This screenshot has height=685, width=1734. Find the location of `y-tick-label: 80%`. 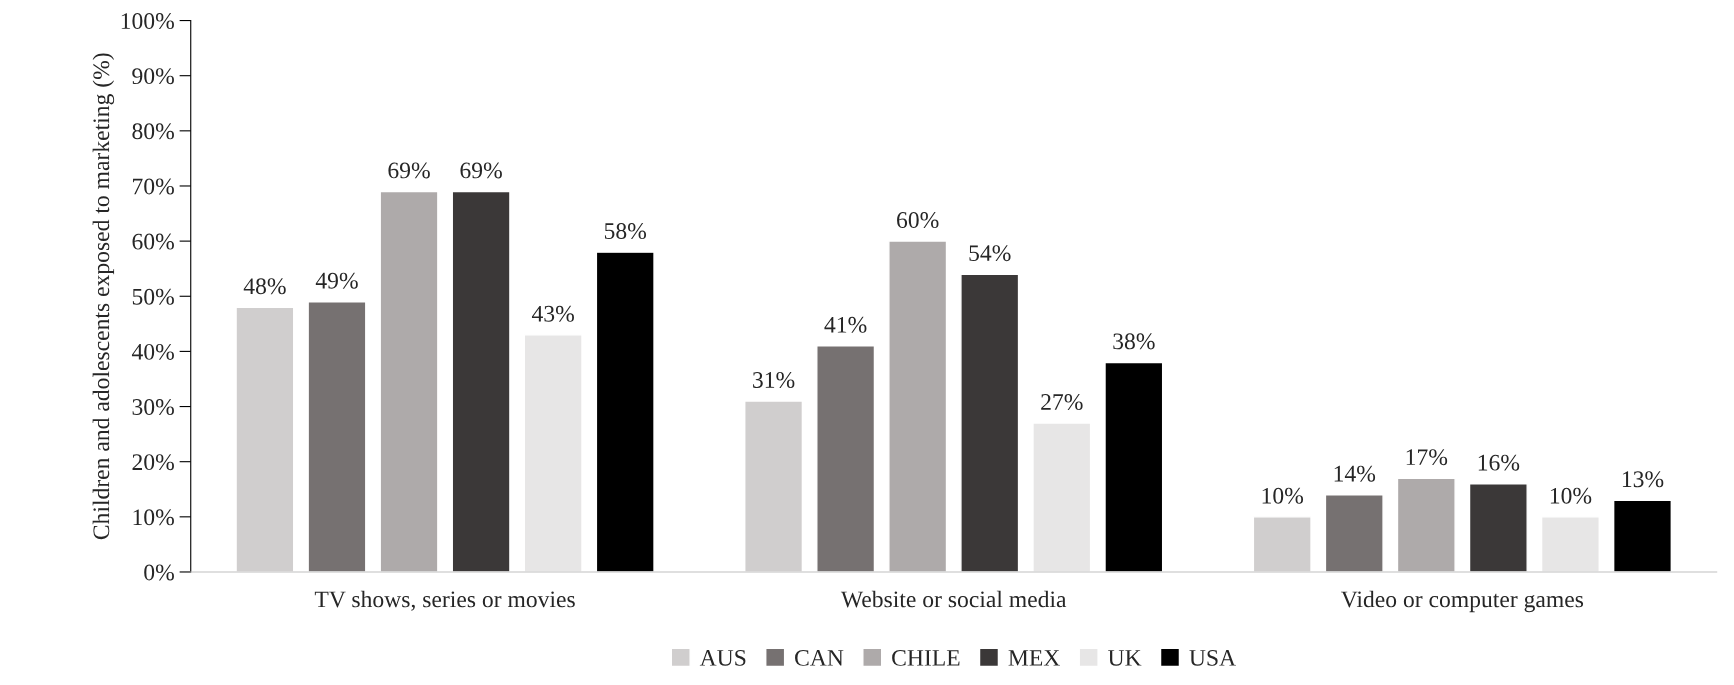

y-tick-label: 80% is located at coordinates (153, 131).